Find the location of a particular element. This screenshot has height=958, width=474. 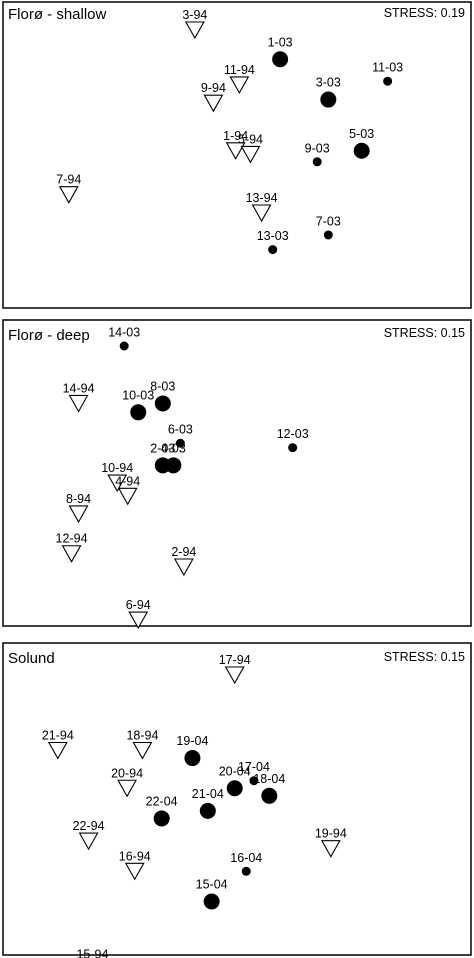

point-label-1-94: 1-94 is located at coordinates (235, 136).